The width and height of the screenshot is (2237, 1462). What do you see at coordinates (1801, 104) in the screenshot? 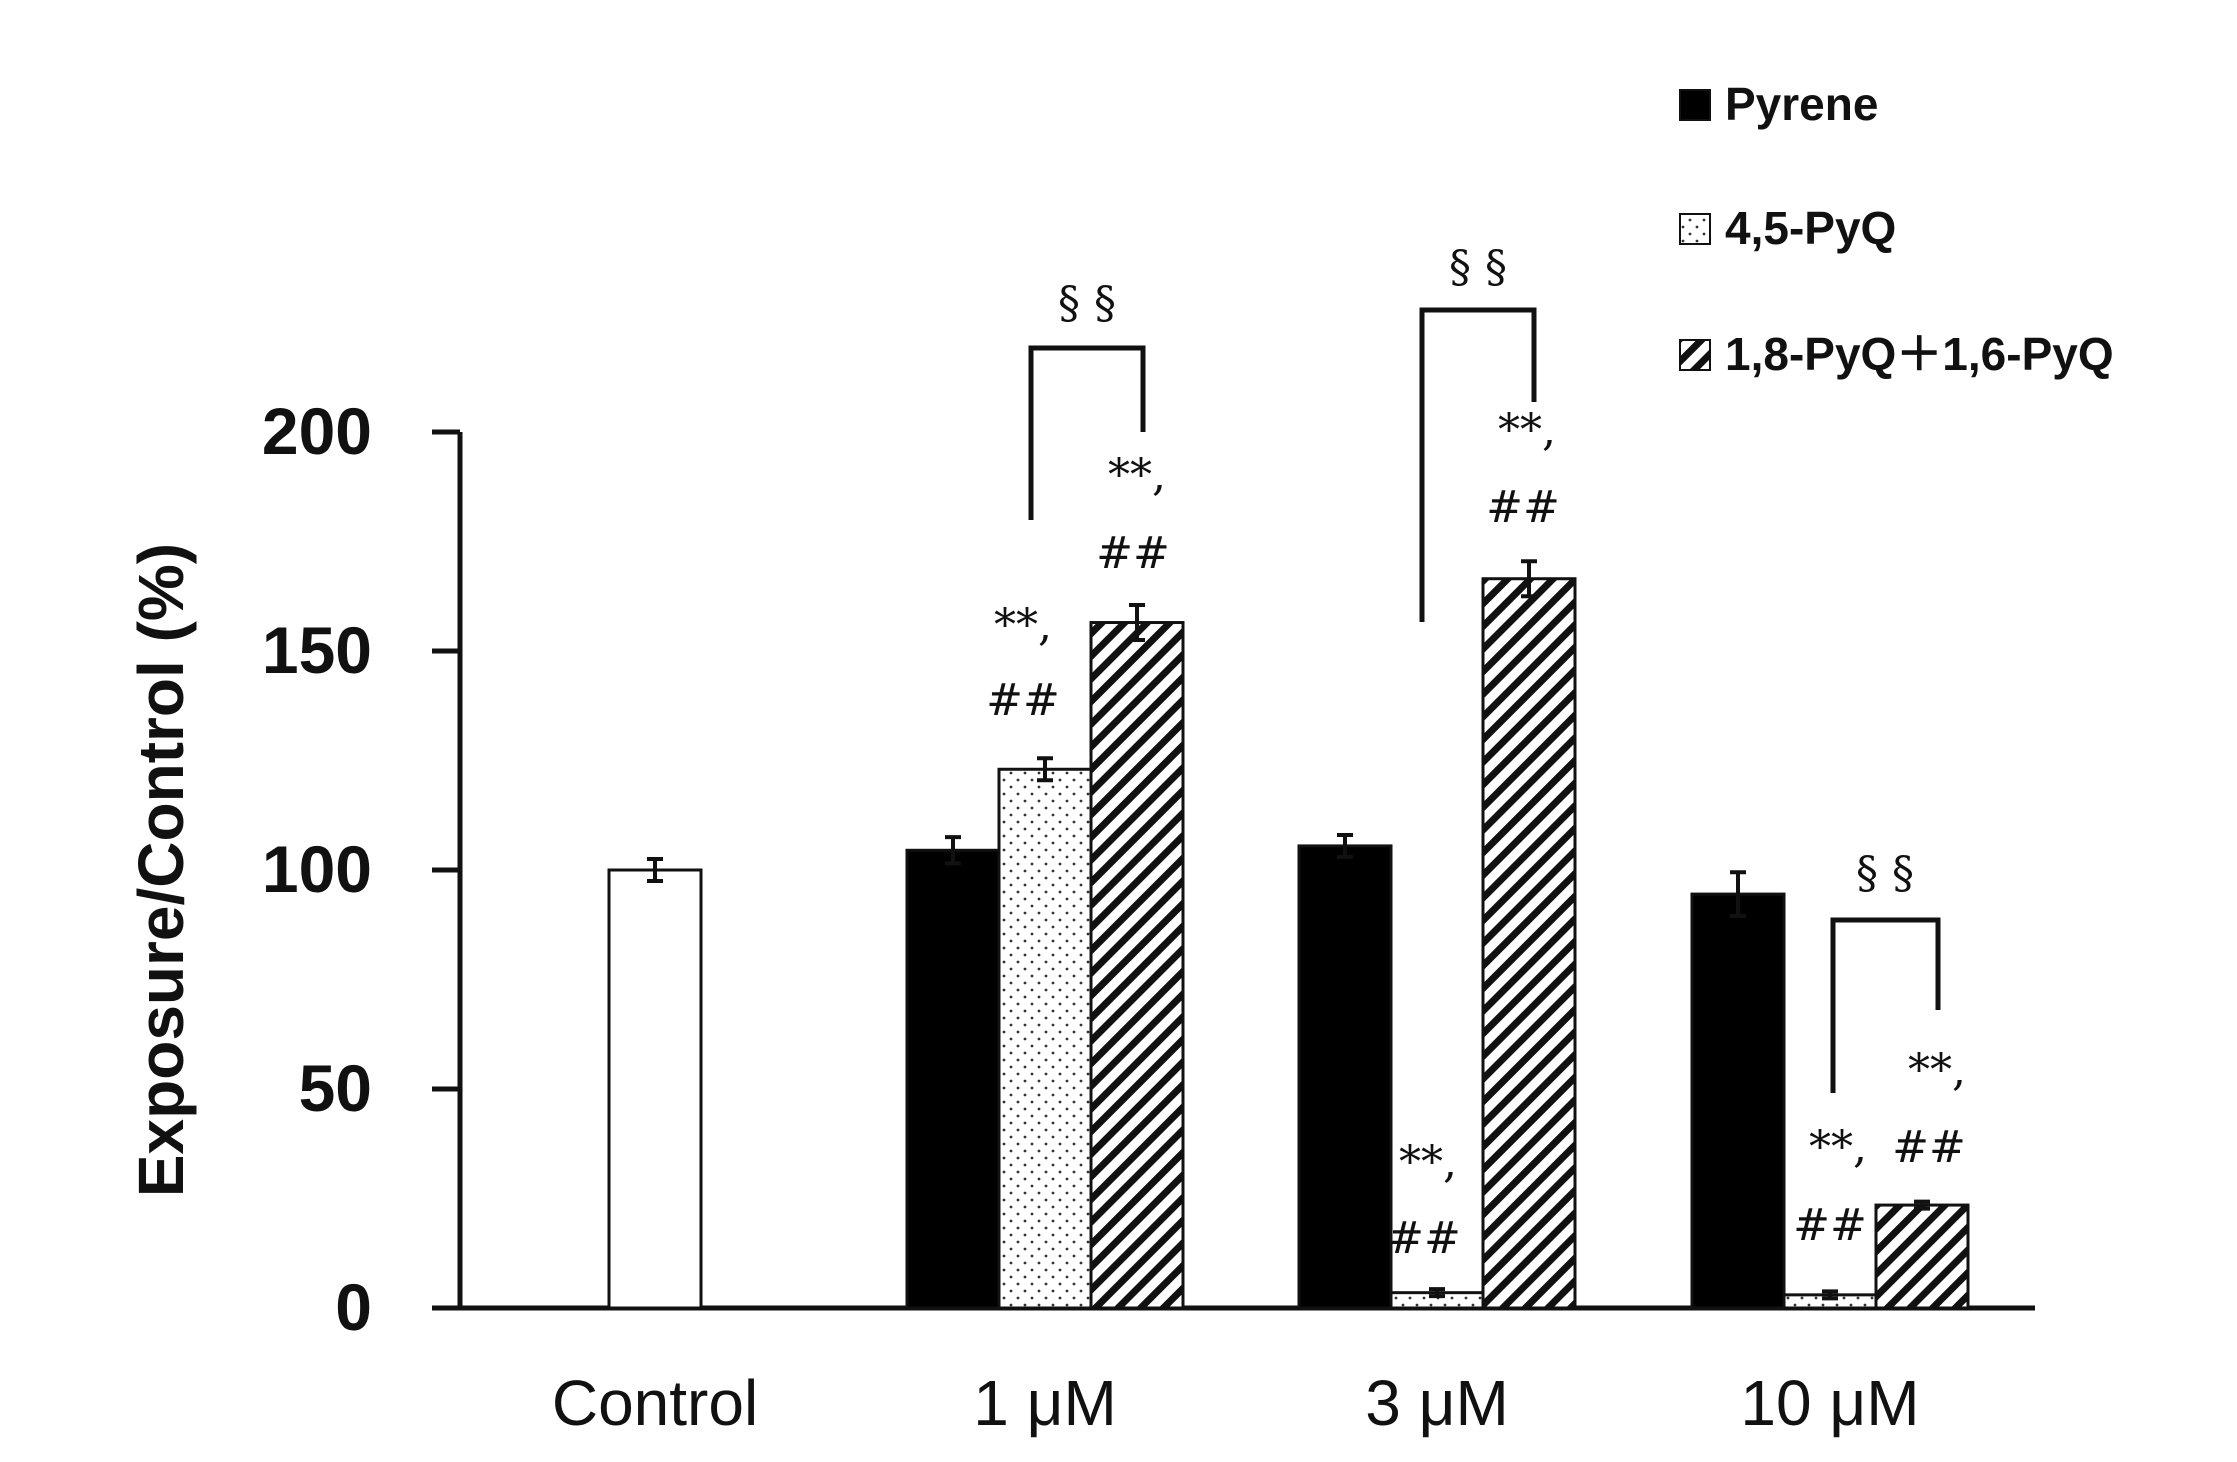
I see `legend-label: Pyrene` at bounding box center [1801, 104].